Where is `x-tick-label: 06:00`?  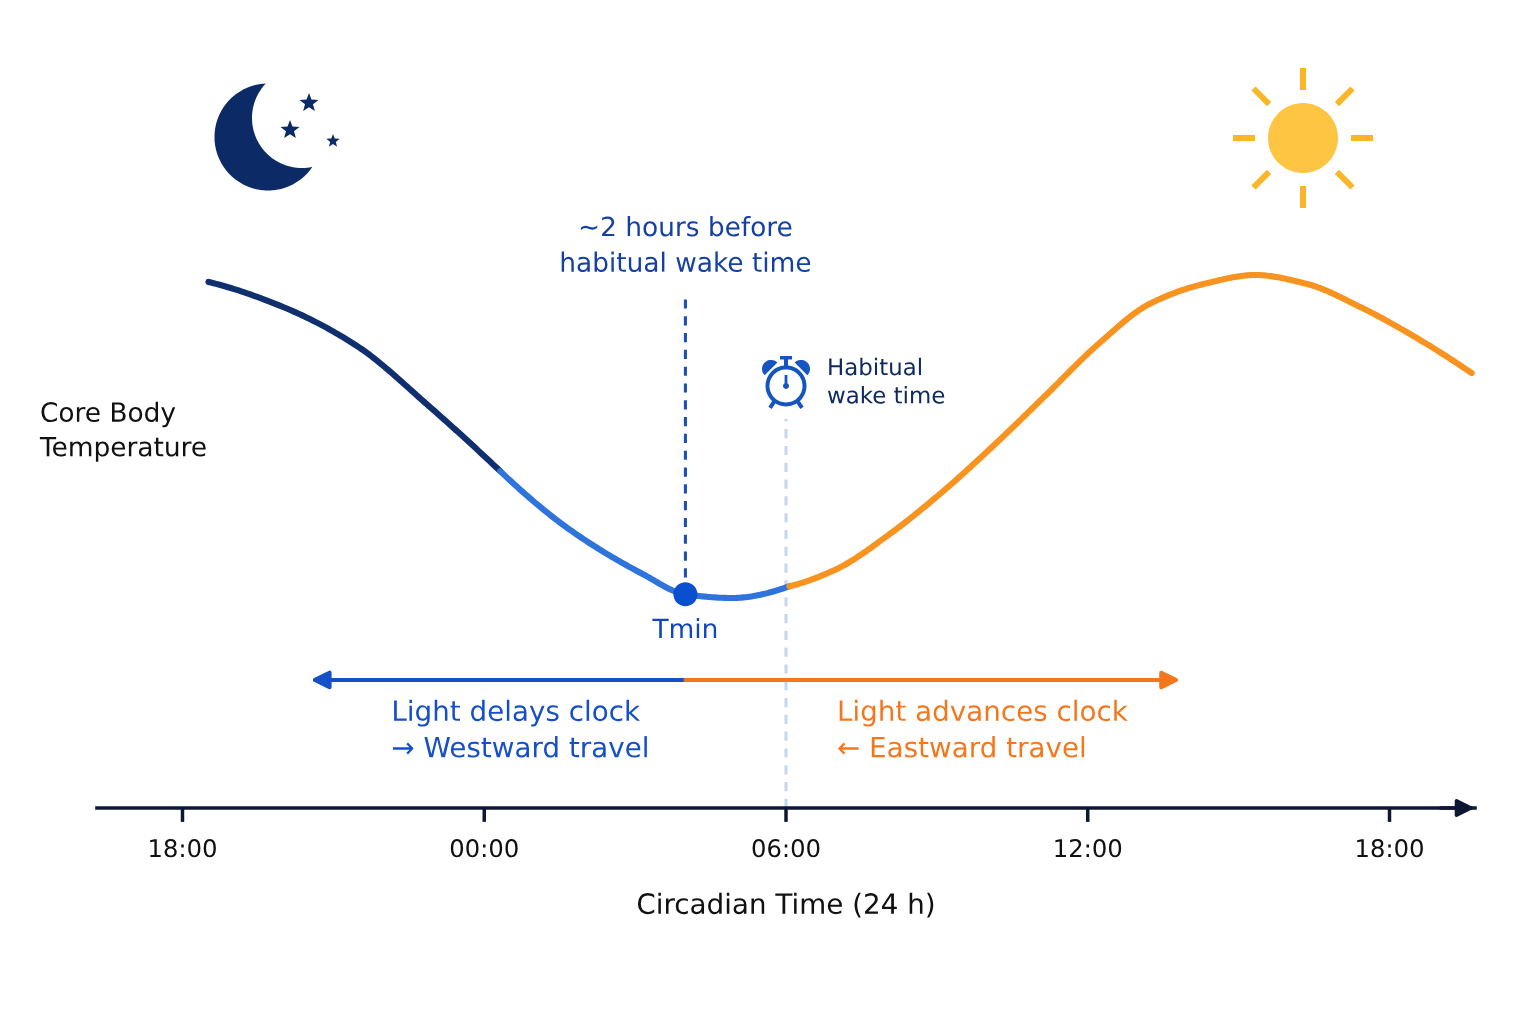 x-tick-label: 06:00 is located at coordinates (786, 848).